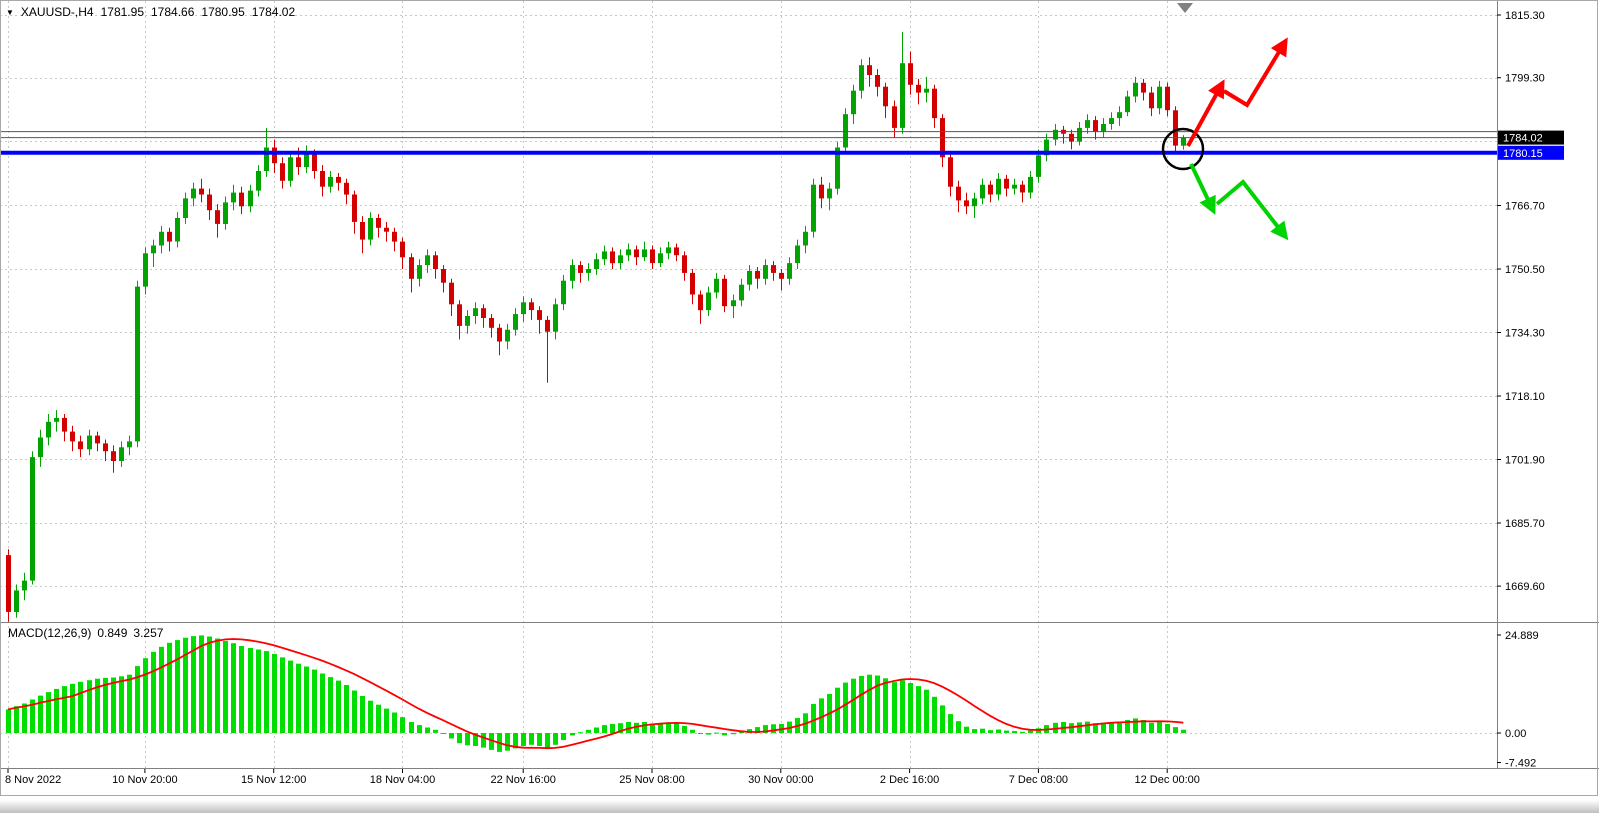 The height and width of the screenshot is (813, 1599). Describe the element at coordinates (1183, 149) in the screenshot. I see `highlight-circle-annotation` at that location.